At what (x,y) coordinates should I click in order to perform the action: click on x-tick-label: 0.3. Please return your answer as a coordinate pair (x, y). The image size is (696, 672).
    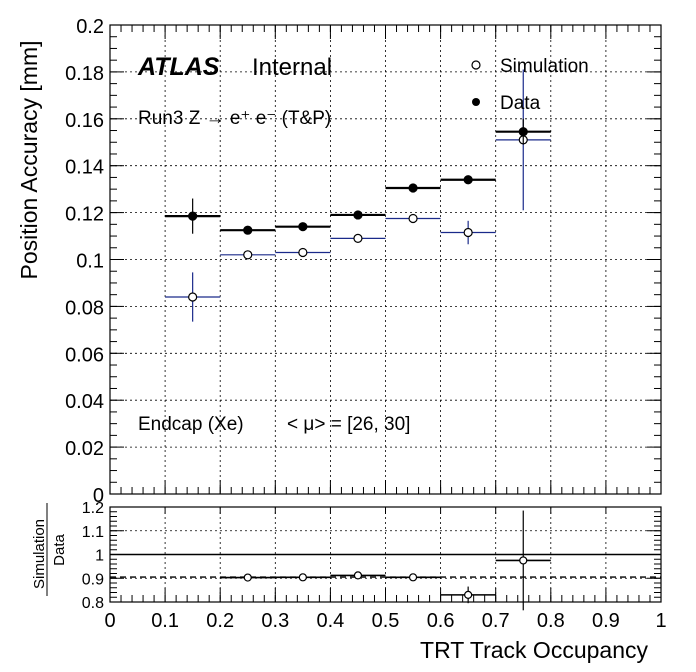
    Looking at the image, I should click on (275, 621).